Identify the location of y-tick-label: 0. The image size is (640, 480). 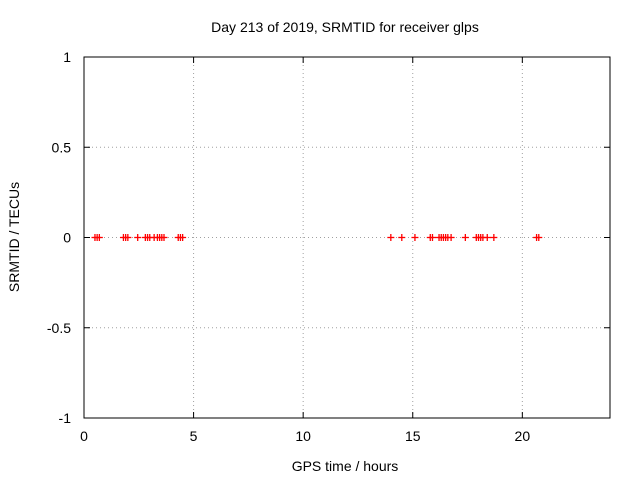
(67, 238).